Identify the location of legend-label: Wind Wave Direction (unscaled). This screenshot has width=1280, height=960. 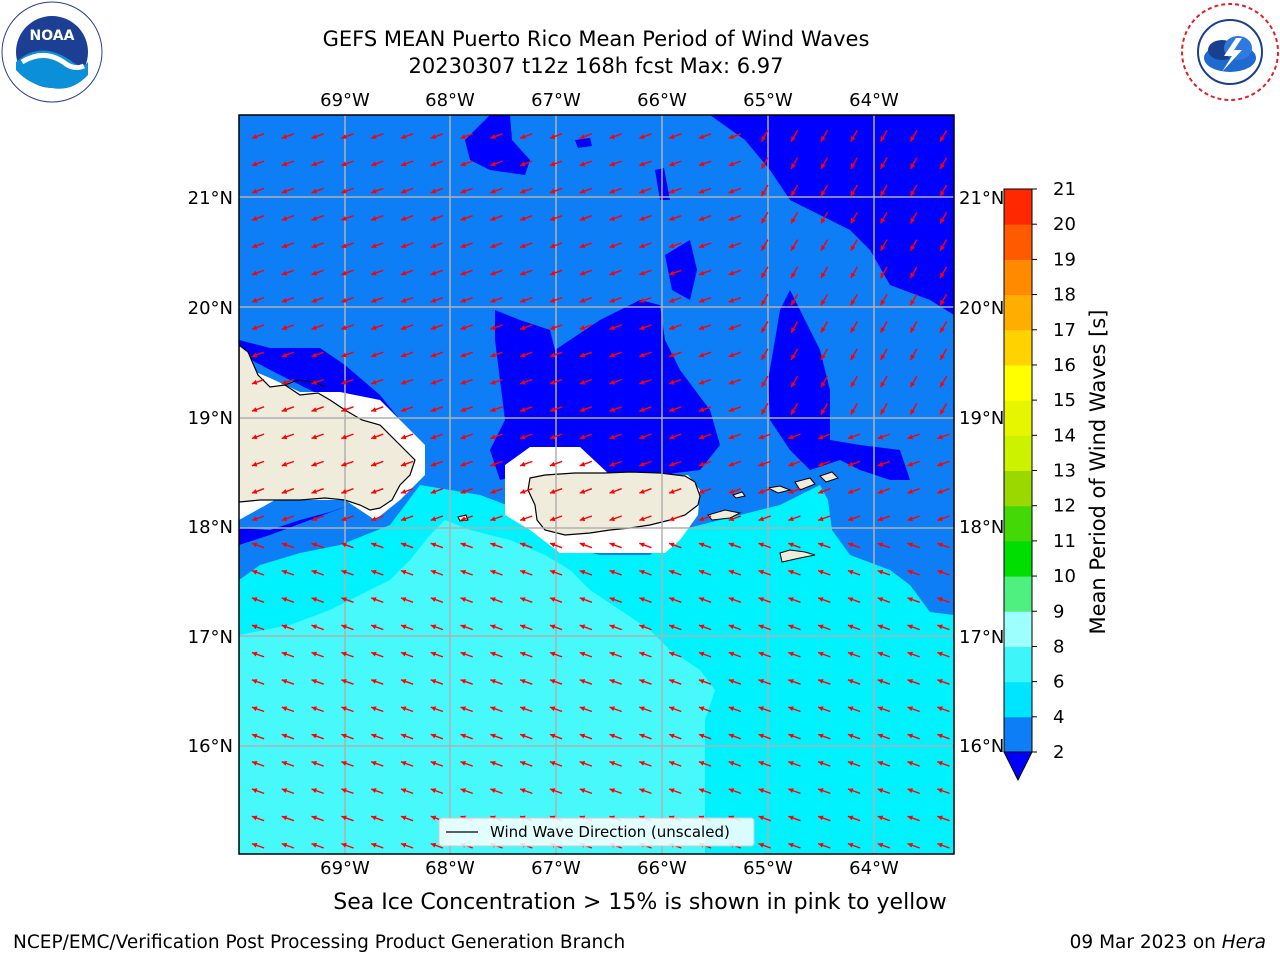
(610, 832).